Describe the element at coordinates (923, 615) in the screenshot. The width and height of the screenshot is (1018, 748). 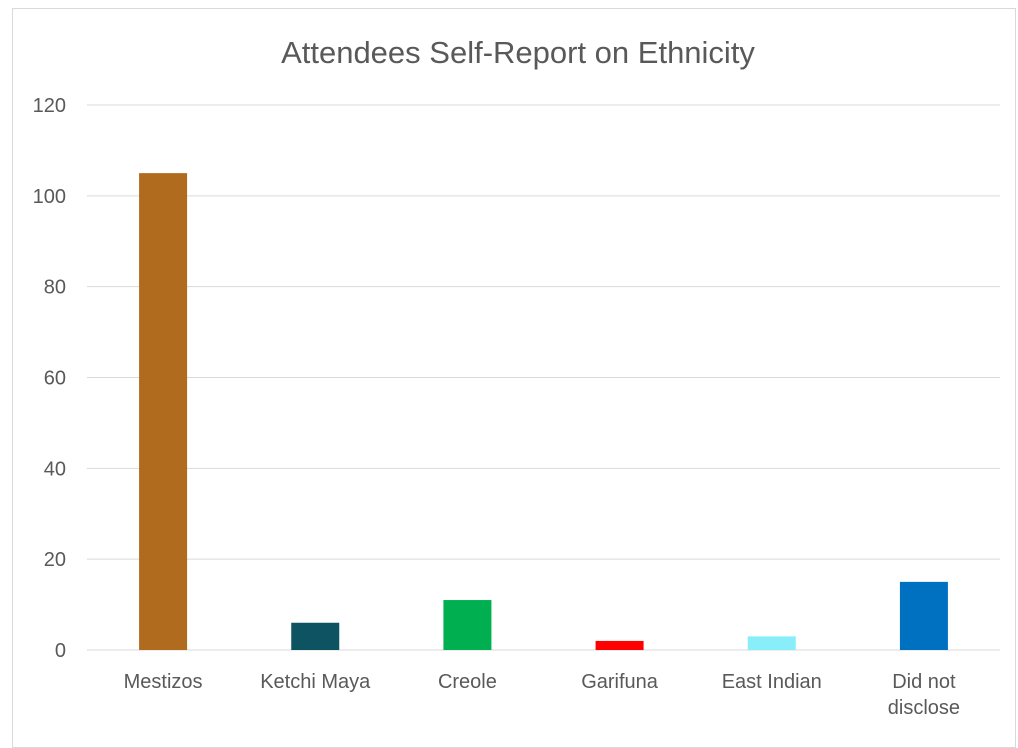
I see `bar-did-not-disclose` at that location.